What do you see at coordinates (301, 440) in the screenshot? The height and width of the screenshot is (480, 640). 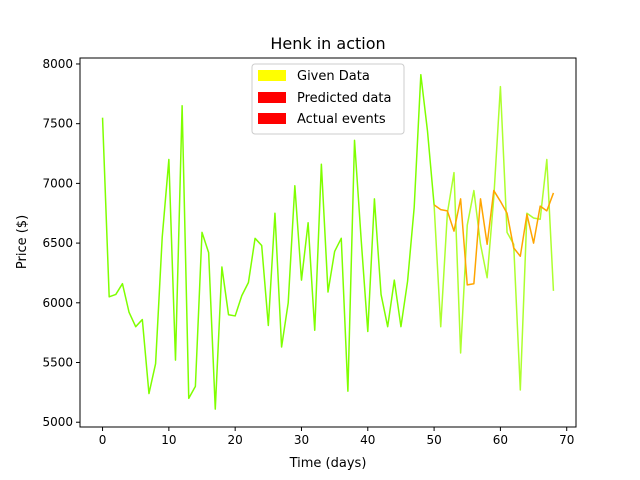 I see `x-tick-label: 30` at bounding box center [301, 440].